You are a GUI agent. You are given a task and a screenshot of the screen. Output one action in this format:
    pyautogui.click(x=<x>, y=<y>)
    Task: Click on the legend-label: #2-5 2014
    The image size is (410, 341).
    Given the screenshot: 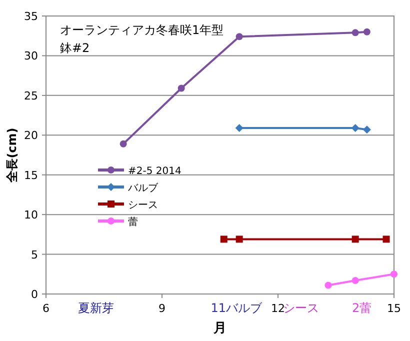 What is the action you would take?
    pyautogui.click(x=155, y=171)
    